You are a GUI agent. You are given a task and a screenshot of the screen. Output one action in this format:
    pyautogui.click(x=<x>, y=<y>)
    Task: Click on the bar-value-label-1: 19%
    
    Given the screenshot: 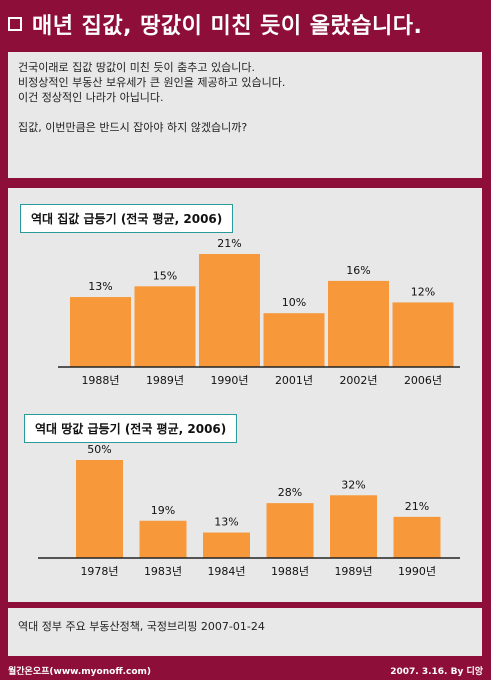 What is the action you would take?
    pyautogui.click(x=163, y=510)
    